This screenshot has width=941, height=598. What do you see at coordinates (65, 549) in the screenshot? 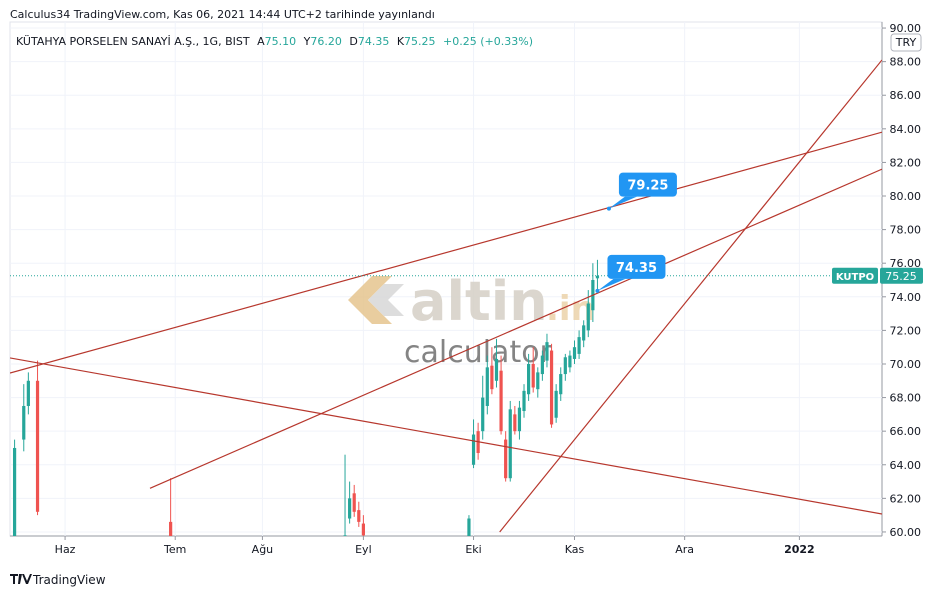
I see `x-tick-label: Haz` at bounding box center [65, 549].